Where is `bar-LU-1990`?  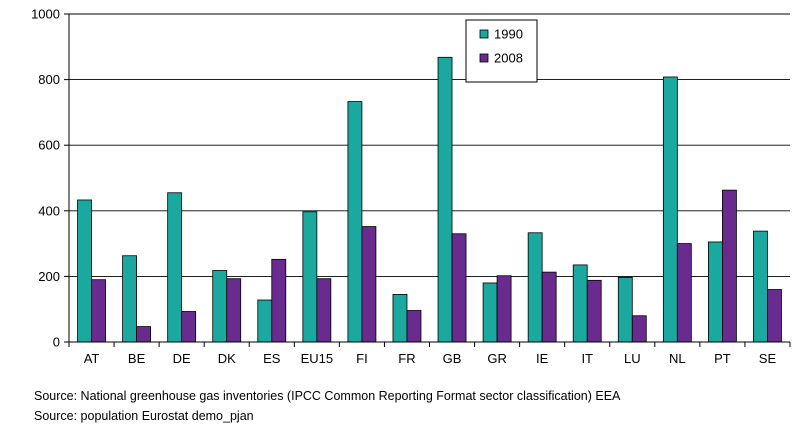 bar-LU-1990 is located at coordinates (625, 309).